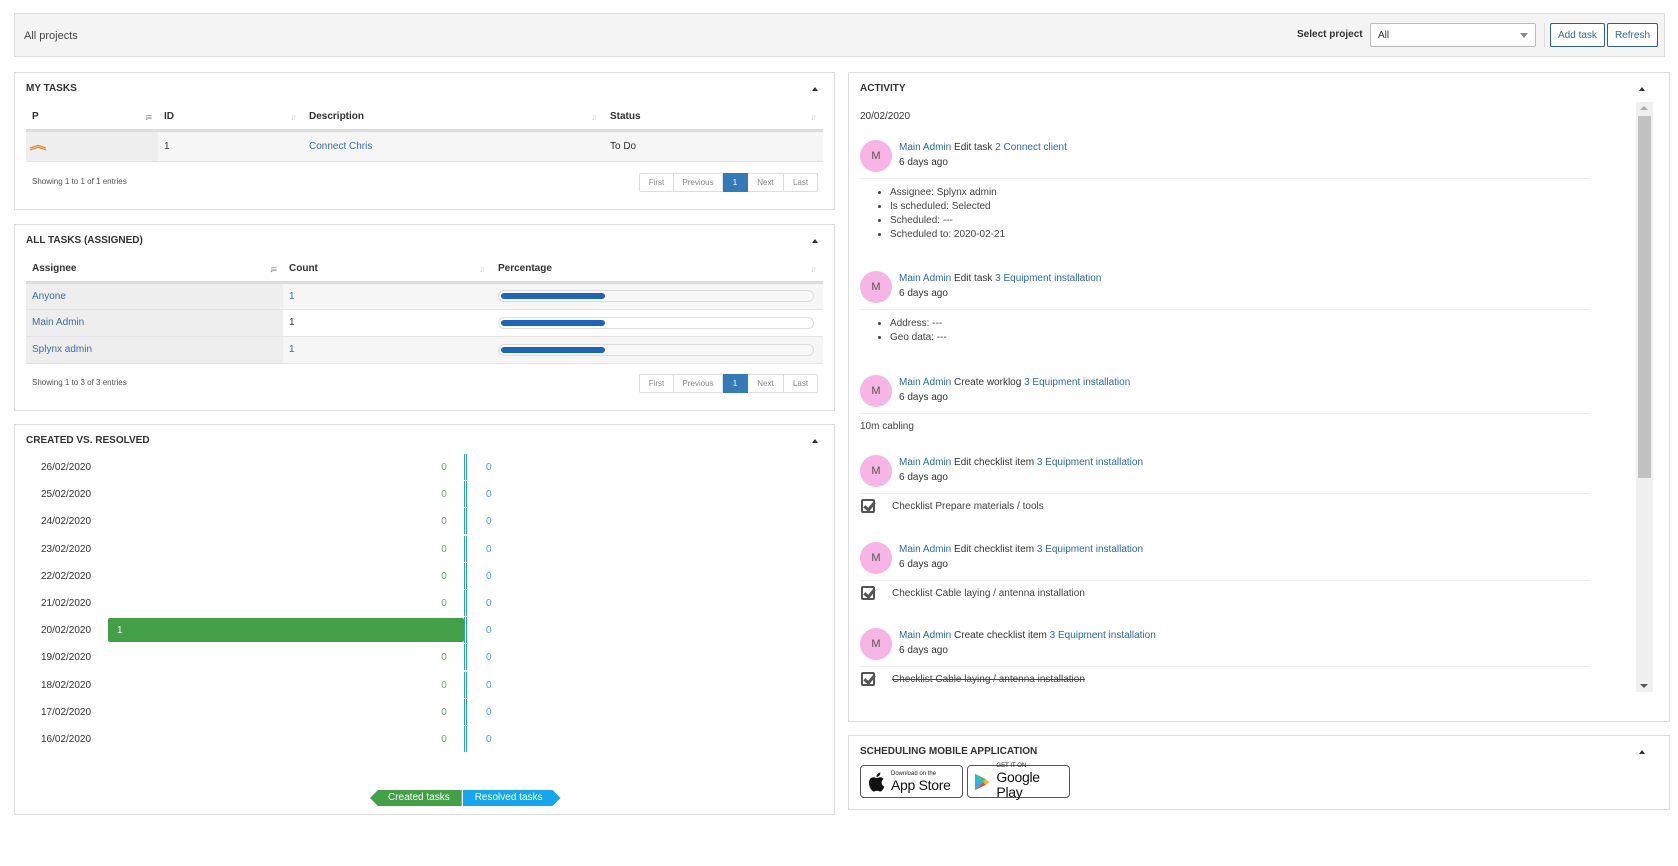 The image size is (1678, 866). What do you see at coordinates (62, 349) in the screenshot?
I see `assignee-link: Splynx admin` at bounding box center [62, 349].